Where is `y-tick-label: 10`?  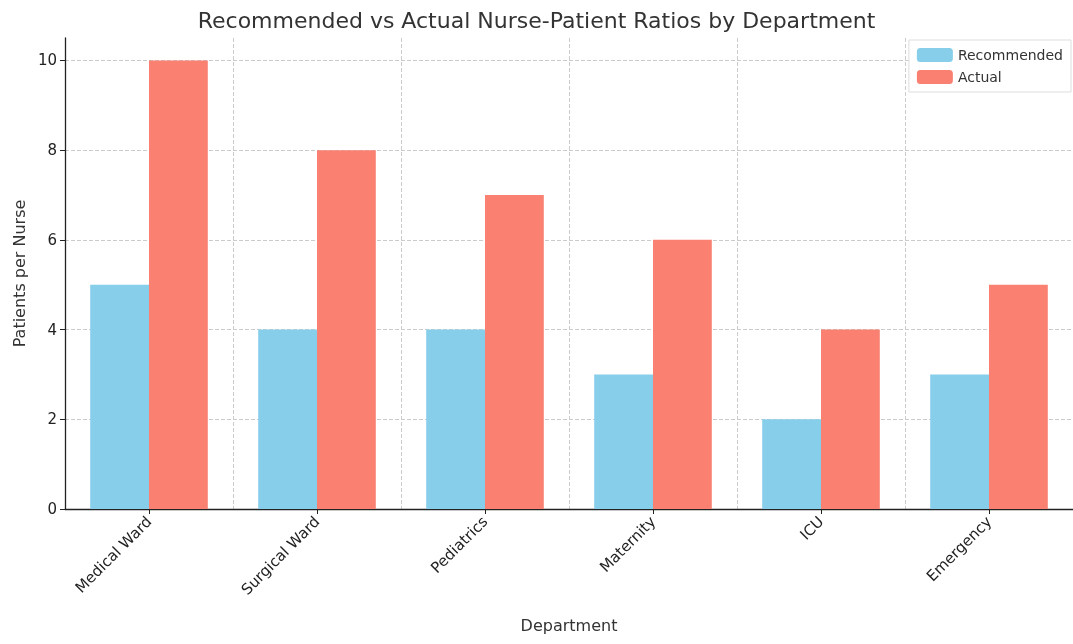
y-tick-label: 10 is located at coordinates (47, 60).